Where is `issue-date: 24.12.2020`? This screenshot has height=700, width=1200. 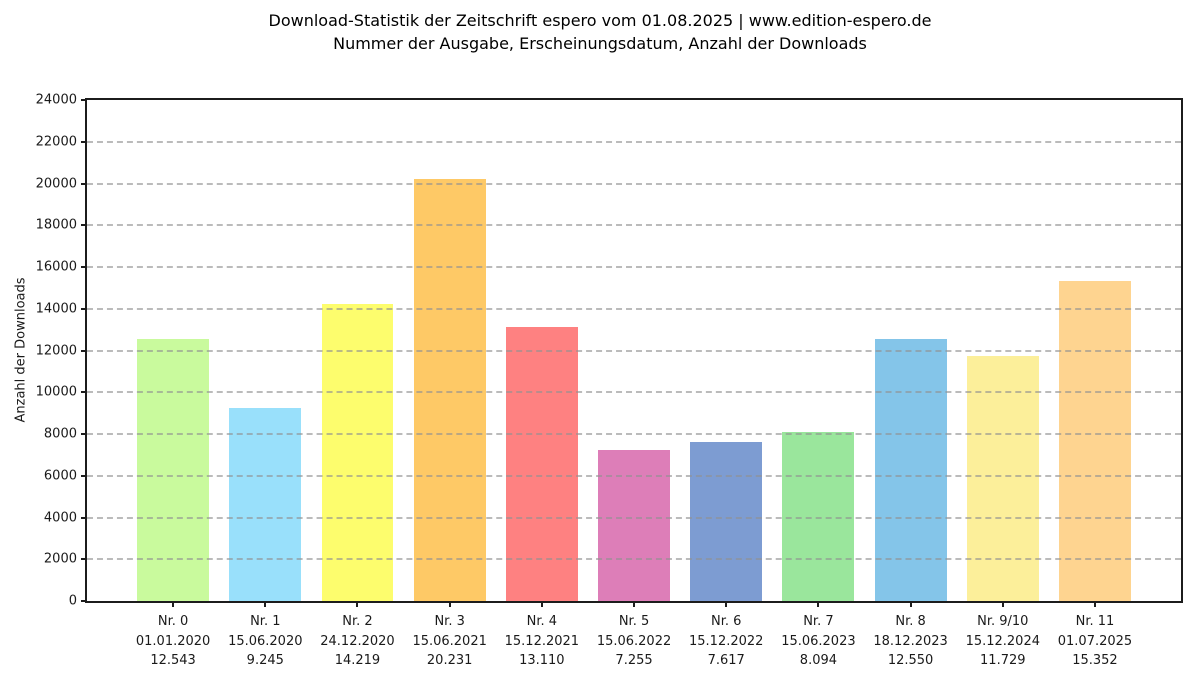
issue-date: 24.12.2020 is located at coordinates (357, 641).